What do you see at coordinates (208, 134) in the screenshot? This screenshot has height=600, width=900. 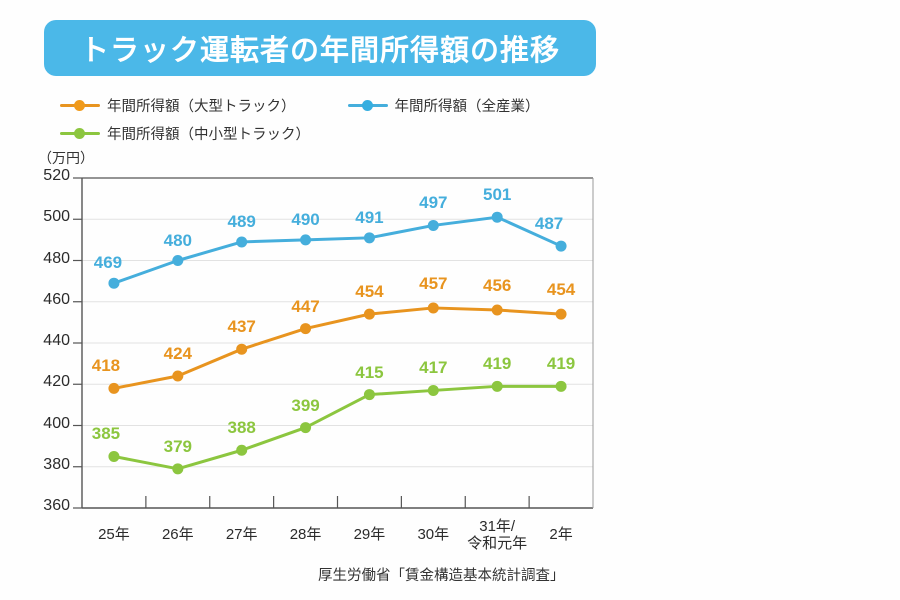 I see `legend-label-small-truck: 年間所得額（中小型トラック）` at bounding box center [208, 134].